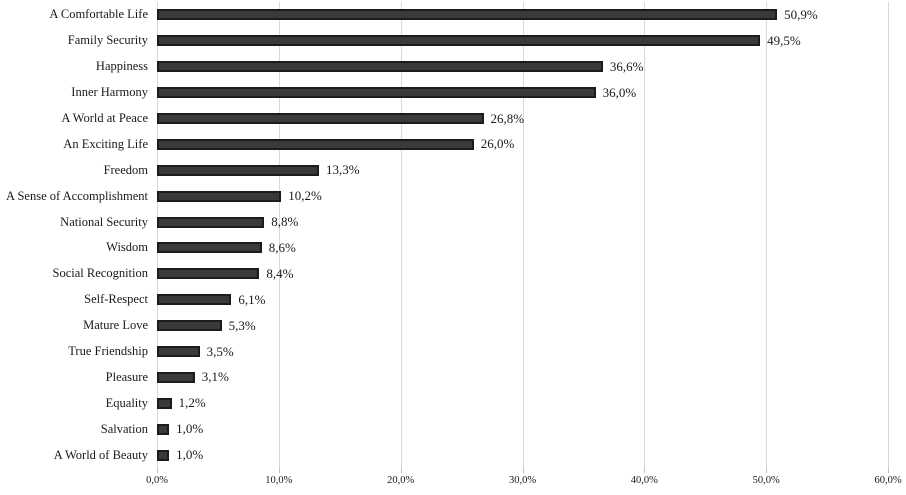 The image size is (906, 495). I want to click on category-label: An Exciting Life, so click(105, 143).